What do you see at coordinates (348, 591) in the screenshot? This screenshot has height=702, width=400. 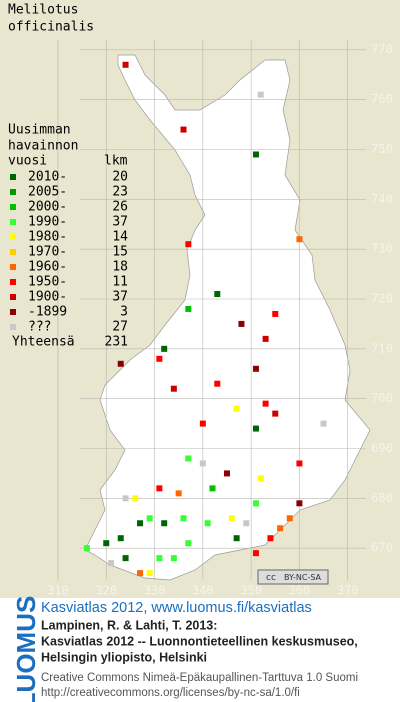 I see `x-tick-label: 370` at bounding box center [348, 591].